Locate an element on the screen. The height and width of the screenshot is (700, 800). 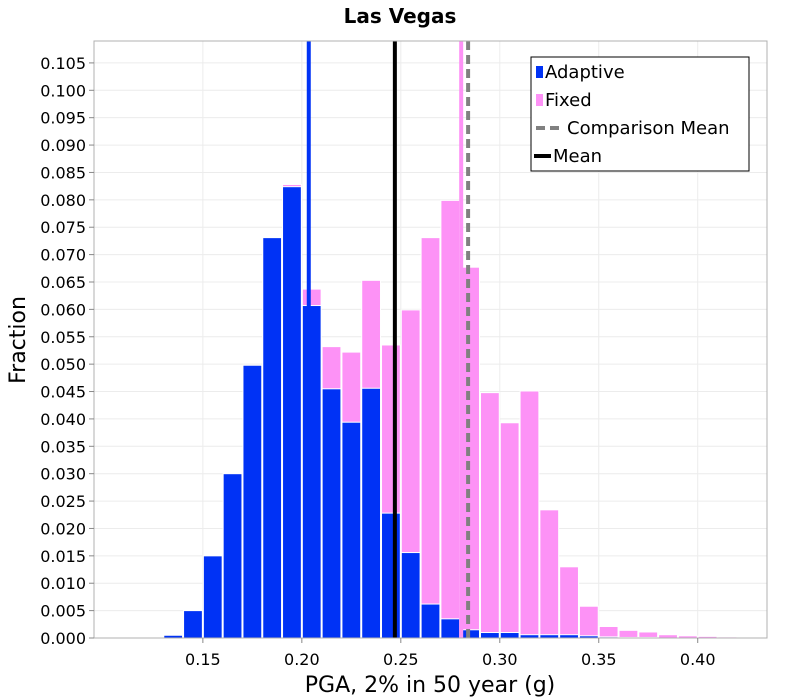
x-tick-label: 0.35 is located at coordinates (599, 659).